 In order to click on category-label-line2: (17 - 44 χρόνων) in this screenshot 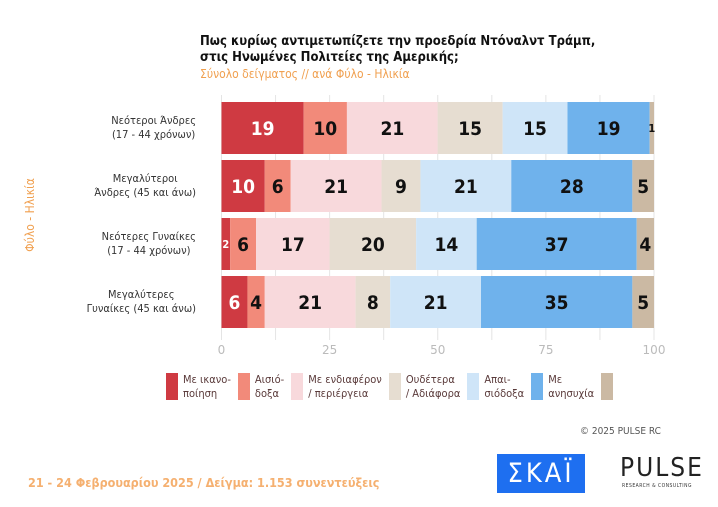, I will do `click(153, 134)`.